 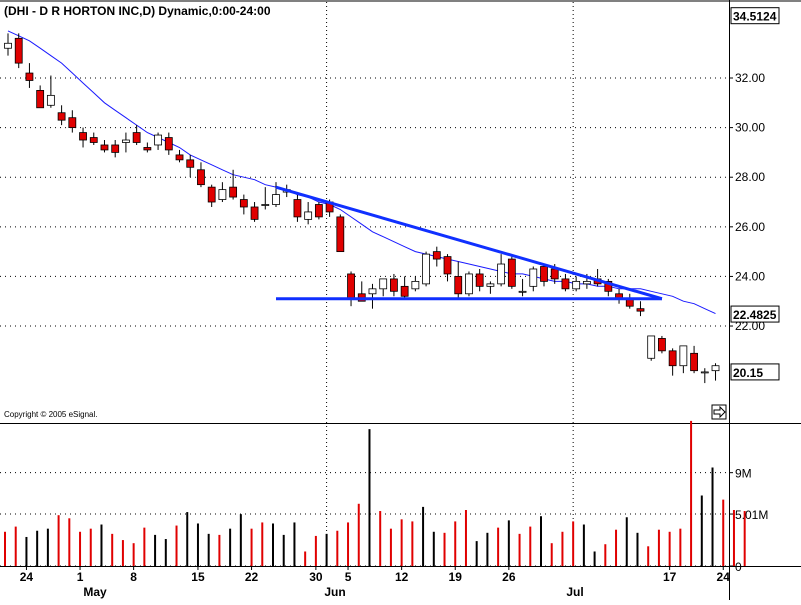 I want to click on volume-axis: 9M 5.01M 0, so click(x=748, y=520).